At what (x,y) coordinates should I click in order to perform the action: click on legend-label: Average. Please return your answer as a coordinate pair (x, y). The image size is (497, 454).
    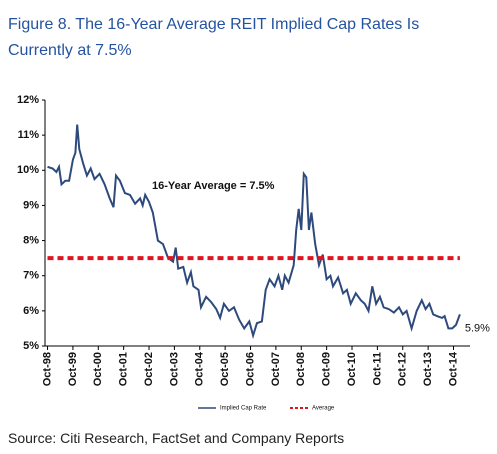
    Looking at the image, I should click on (323, 409).